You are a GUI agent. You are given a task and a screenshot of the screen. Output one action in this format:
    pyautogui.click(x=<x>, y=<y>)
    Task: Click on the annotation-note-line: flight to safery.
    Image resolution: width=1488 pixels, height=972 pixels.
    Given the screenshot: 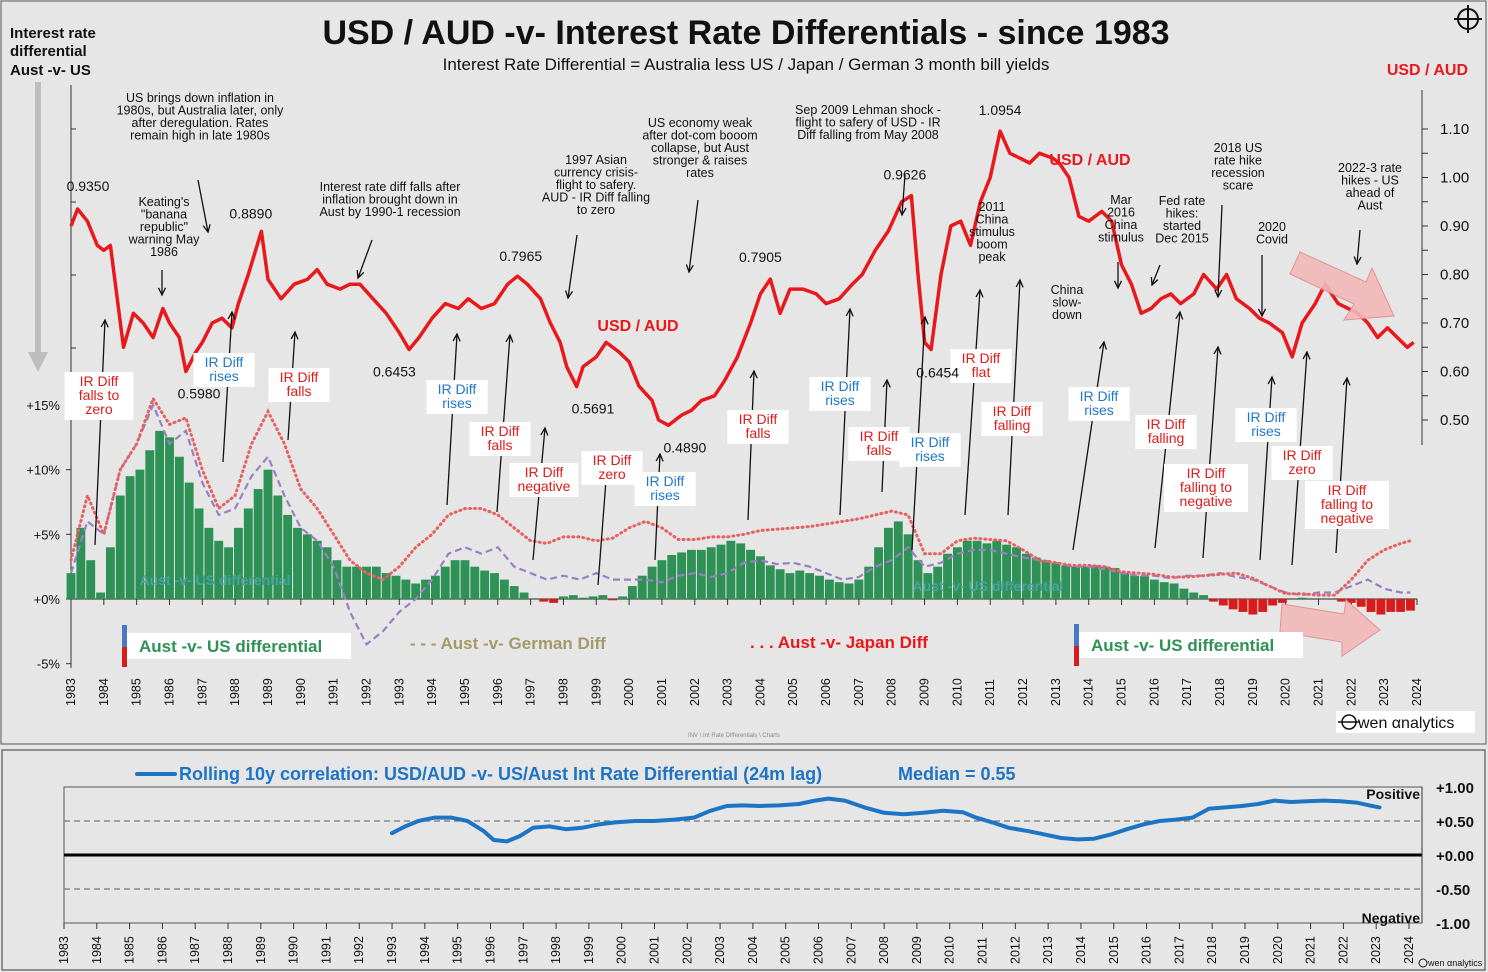 What is the action you would take?
    pyautogui.click(x=596, y=185)
    